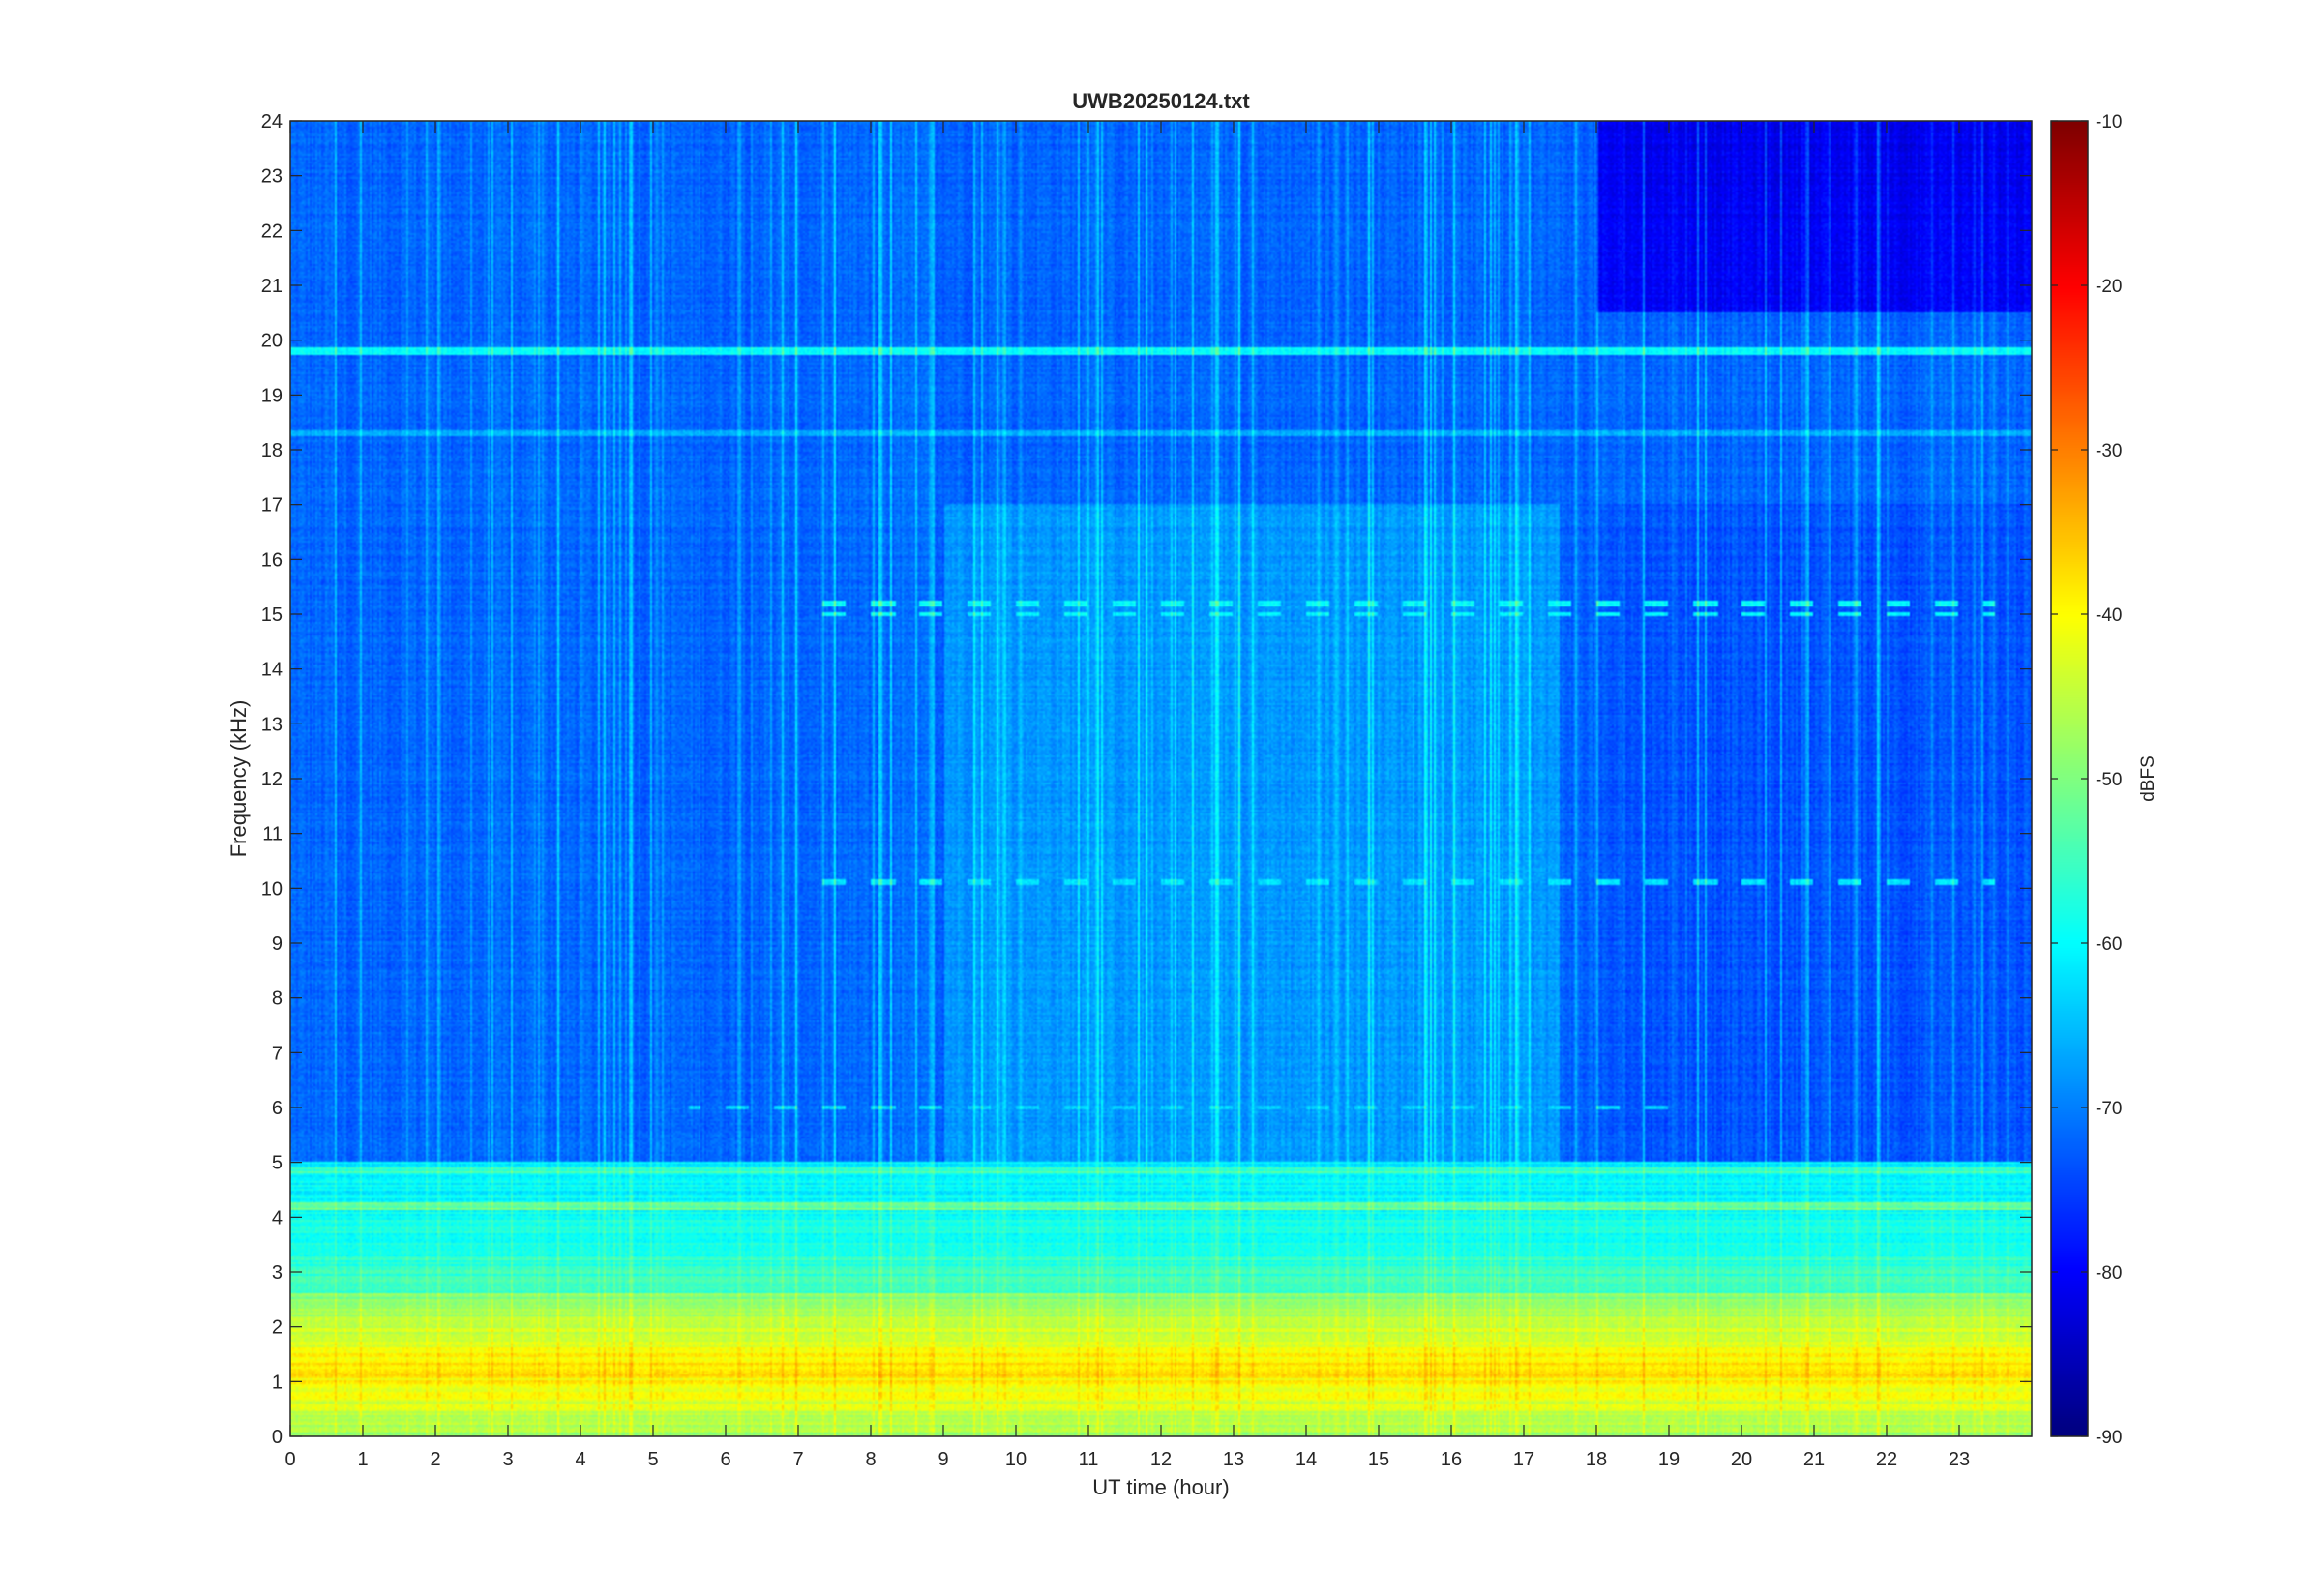  What do you see at coordinates (277, 1273) in the screenshot?
I see `y-tick-label: 3` at bounding box center [277, 1273].